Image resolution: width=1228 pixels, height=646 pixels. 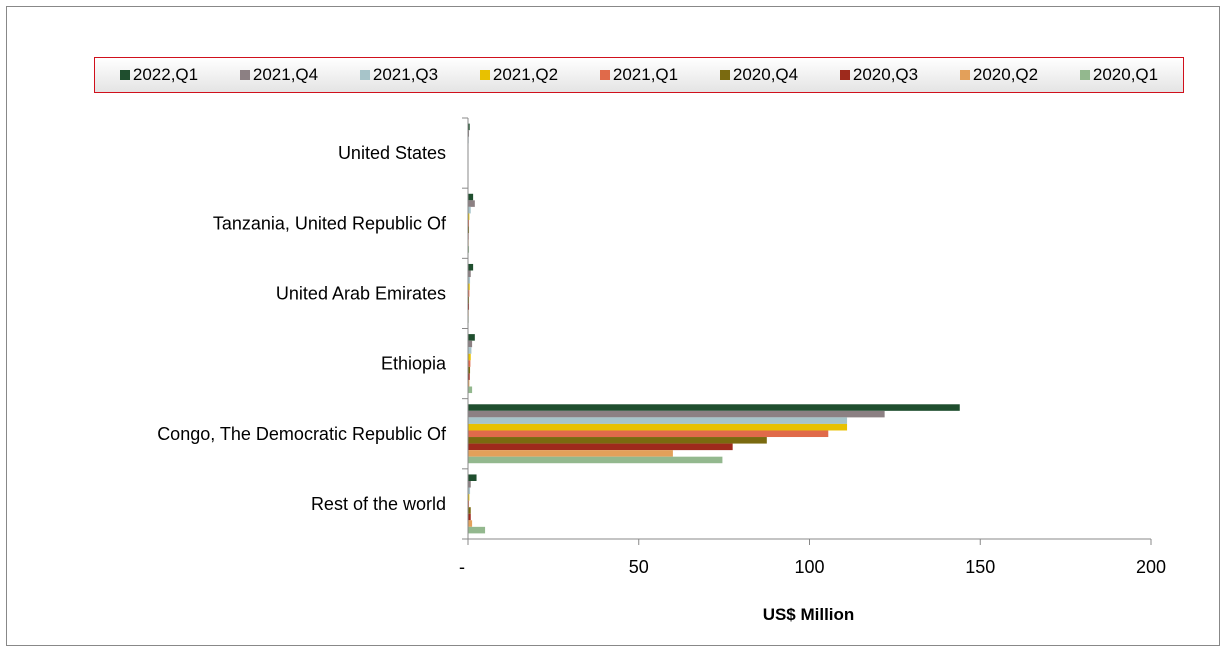 I want to click on x-tick-label: 100, so click(x=809, y=567).